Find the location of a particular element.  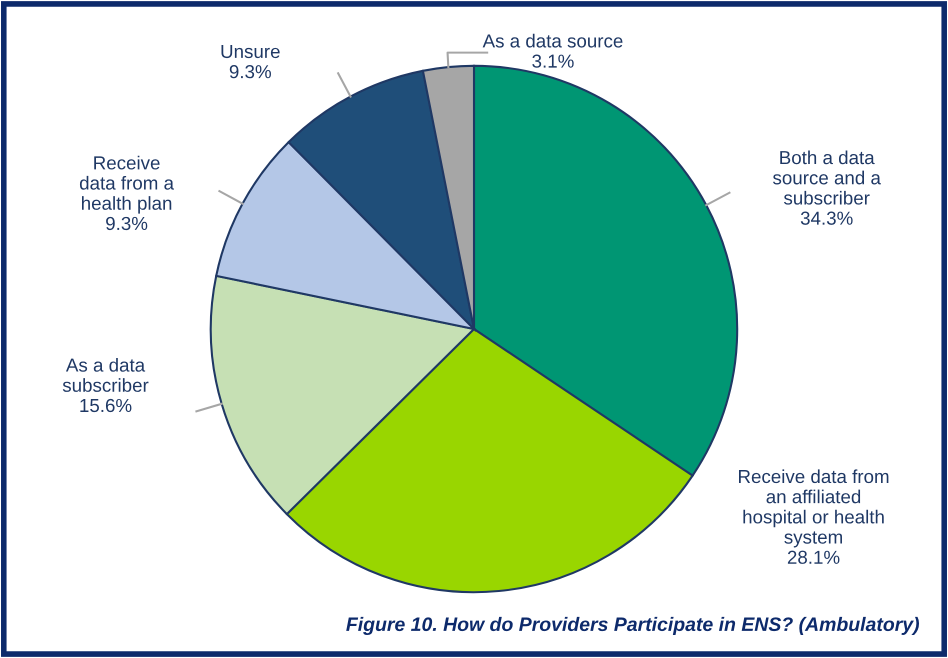

slice-label: Unsure is located at coordinates (251, 51).